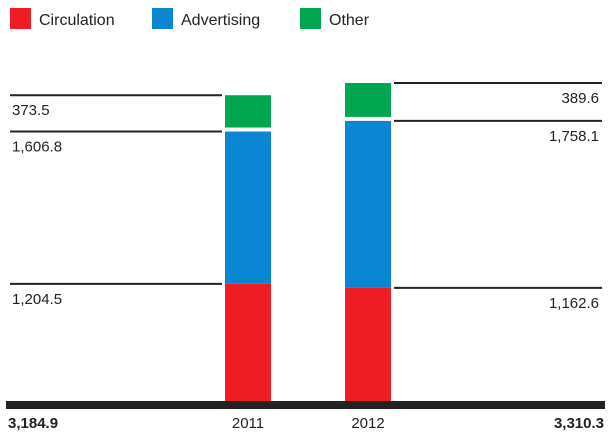 The width and height of the screenshot is (611, 432). I want to click on x-axis-labels: 2011 2012, so click(308, 423).